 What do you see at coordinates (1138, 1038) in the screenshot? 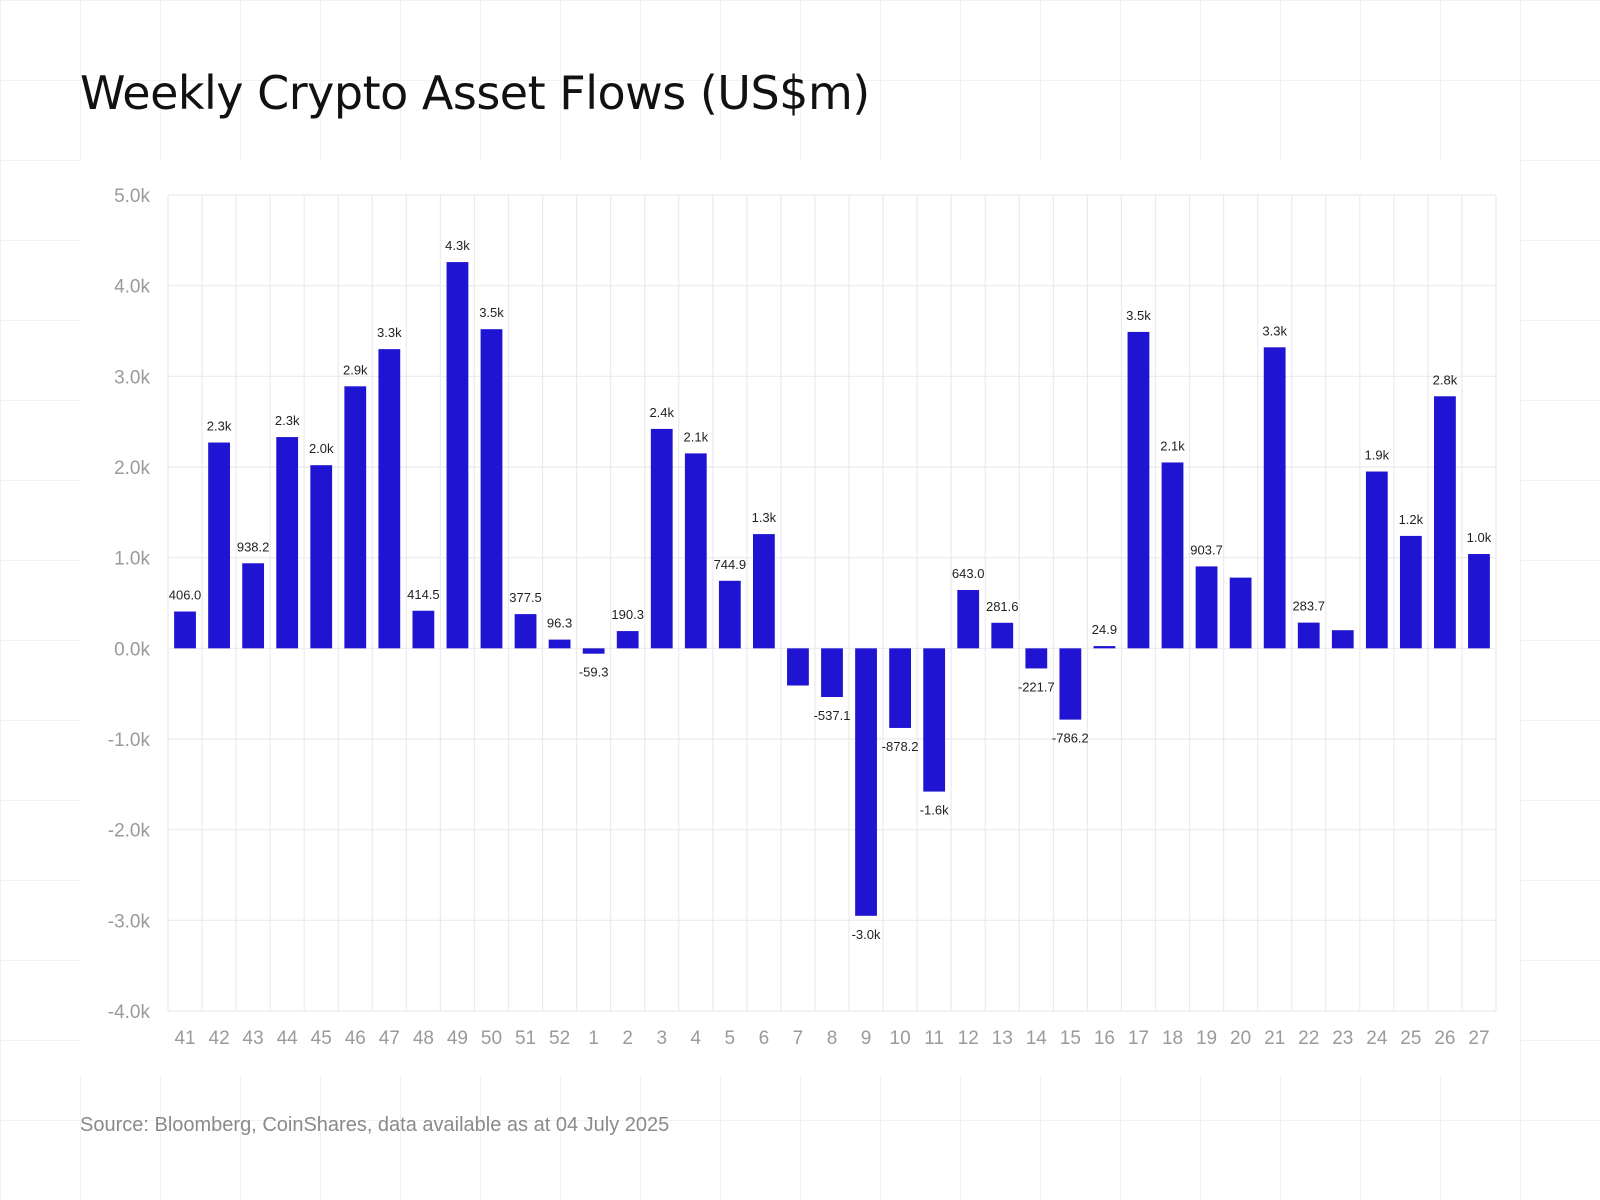
I see `x-tick-label: 17` at bounding box center [1138, 1038].